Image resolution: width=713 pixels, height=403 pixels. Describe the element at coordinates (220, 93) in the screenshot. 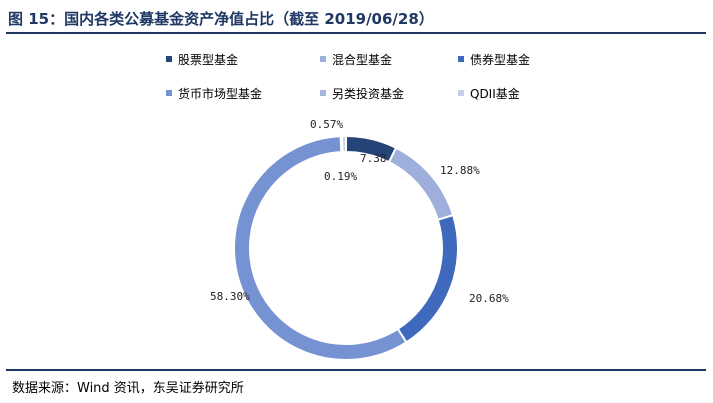

I see `legend-label-money-market: 货币市场型基金` at that location.